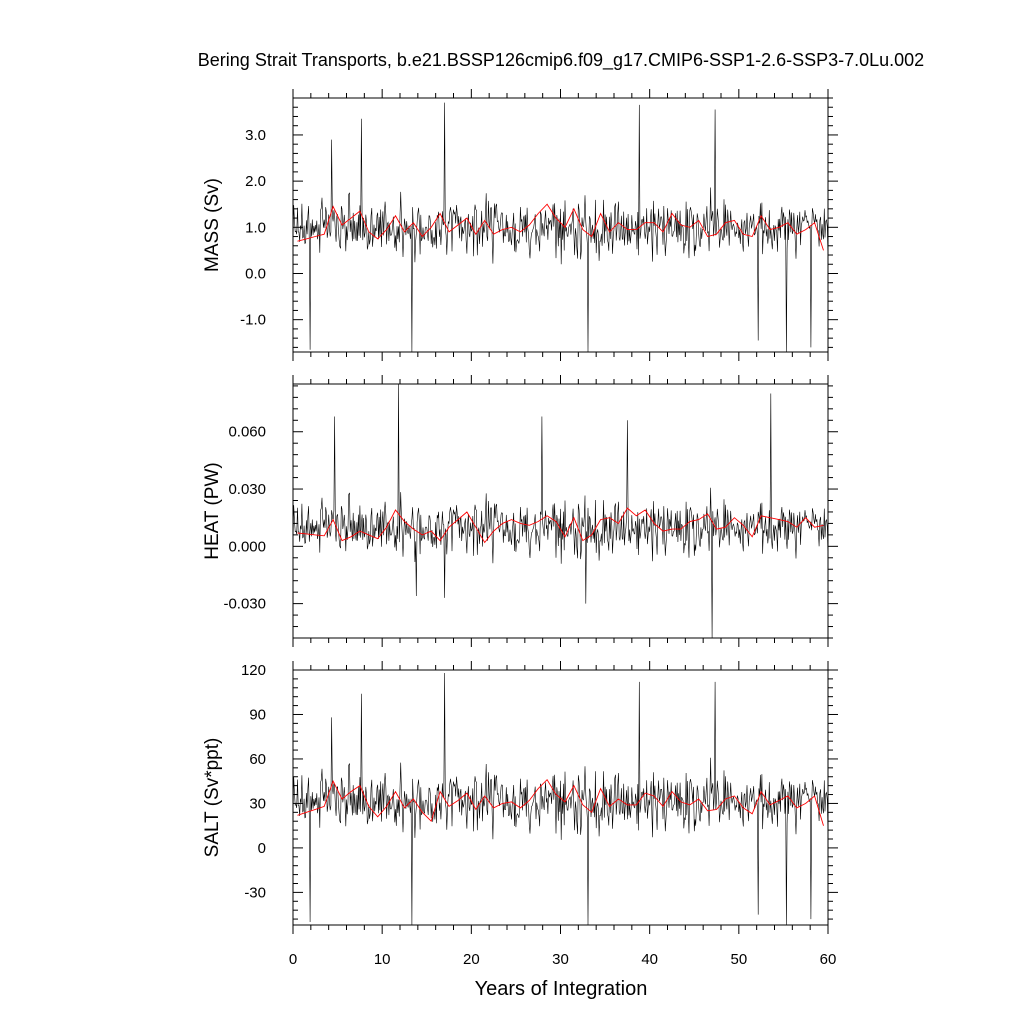  Describe the element at coordinates (257, 714) in the screenshot. I see `y-tick-label: 90` at that location.